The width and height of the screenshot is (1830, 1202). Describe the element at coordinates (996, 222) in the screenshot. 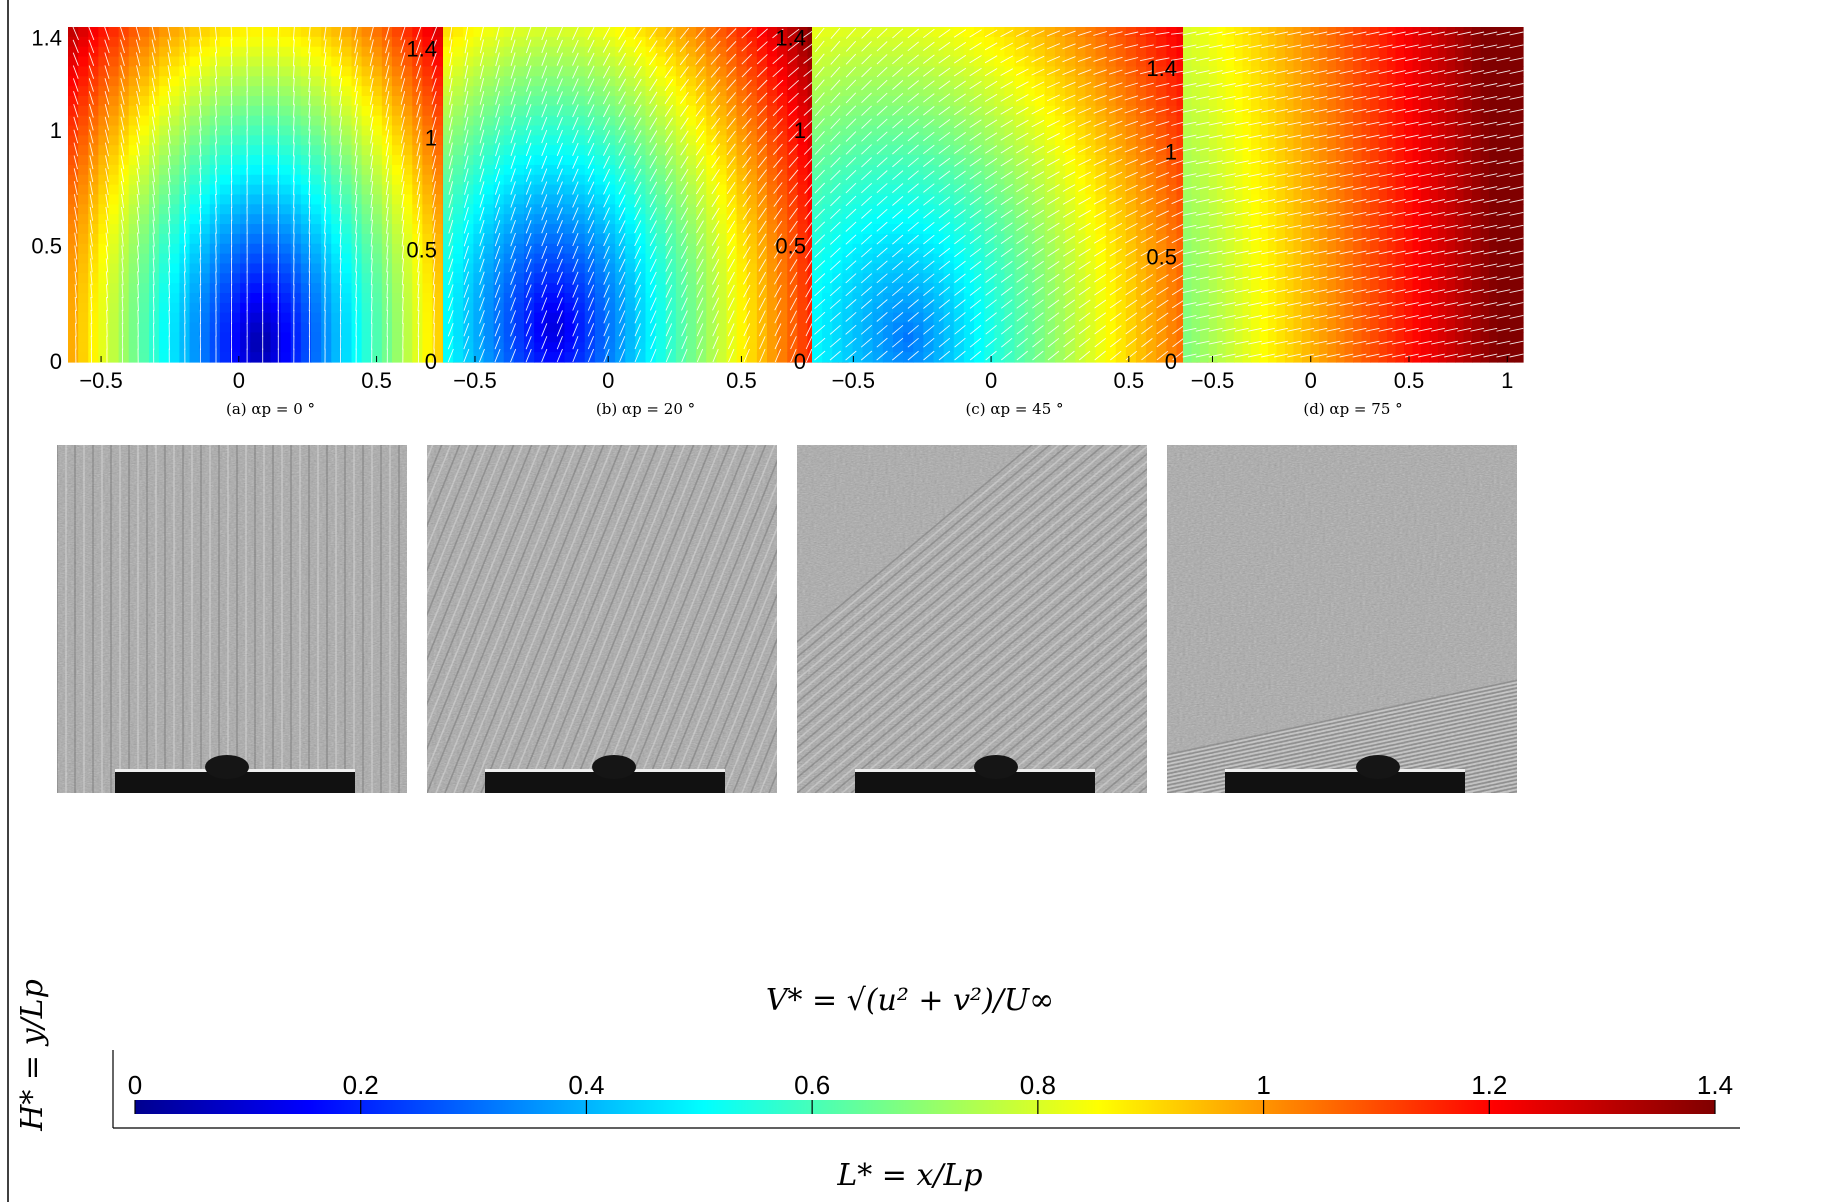

I see `heatmap-panel-2: −0.5 0 0.500.511.4(c) αp = 45 °` at that location.